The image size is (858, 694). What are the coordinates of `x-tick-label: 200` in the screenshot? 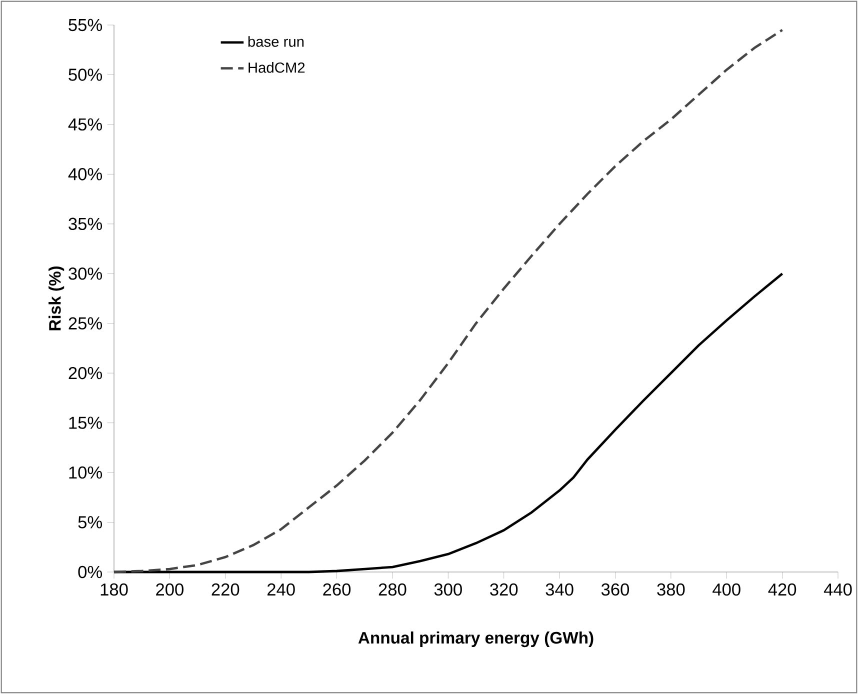 It's located at (170, 589).